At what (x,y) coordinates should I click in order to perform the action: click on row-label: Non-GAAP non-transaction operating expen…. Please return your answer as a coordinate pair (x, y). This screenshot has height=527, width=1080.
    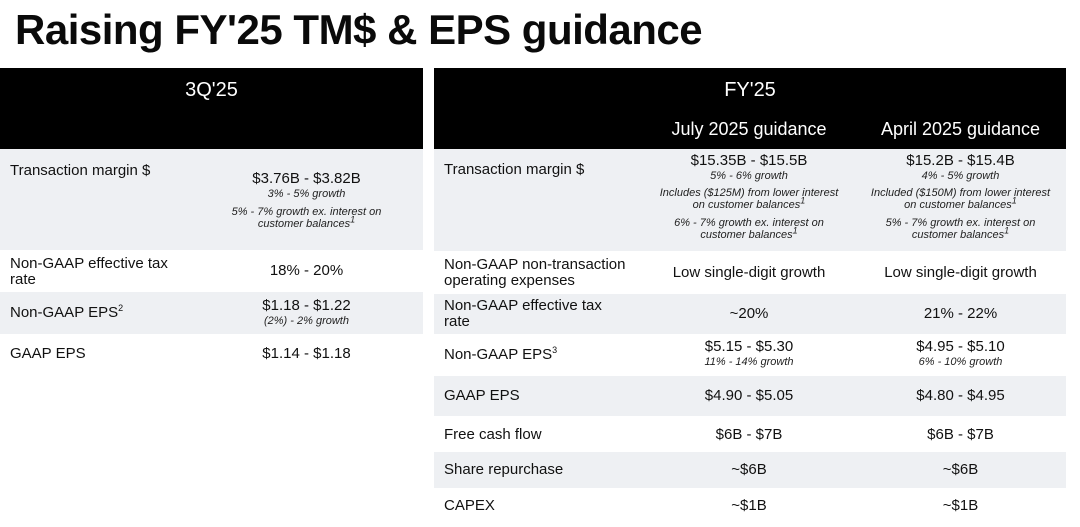
    Looking at the image, I should click on (535, 273).